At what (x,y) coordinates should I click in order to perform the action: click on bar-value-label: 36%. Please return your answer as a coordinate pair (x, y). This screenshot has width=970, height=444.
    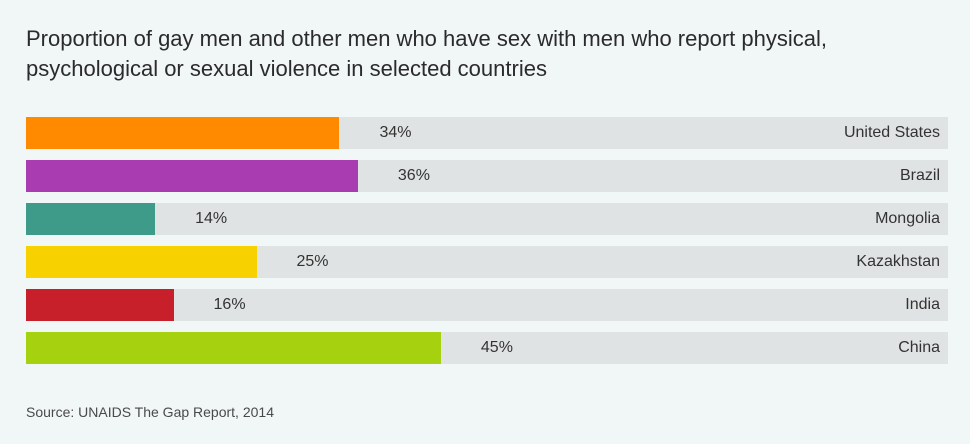
    Looking at the image, I should click on (413, 175).